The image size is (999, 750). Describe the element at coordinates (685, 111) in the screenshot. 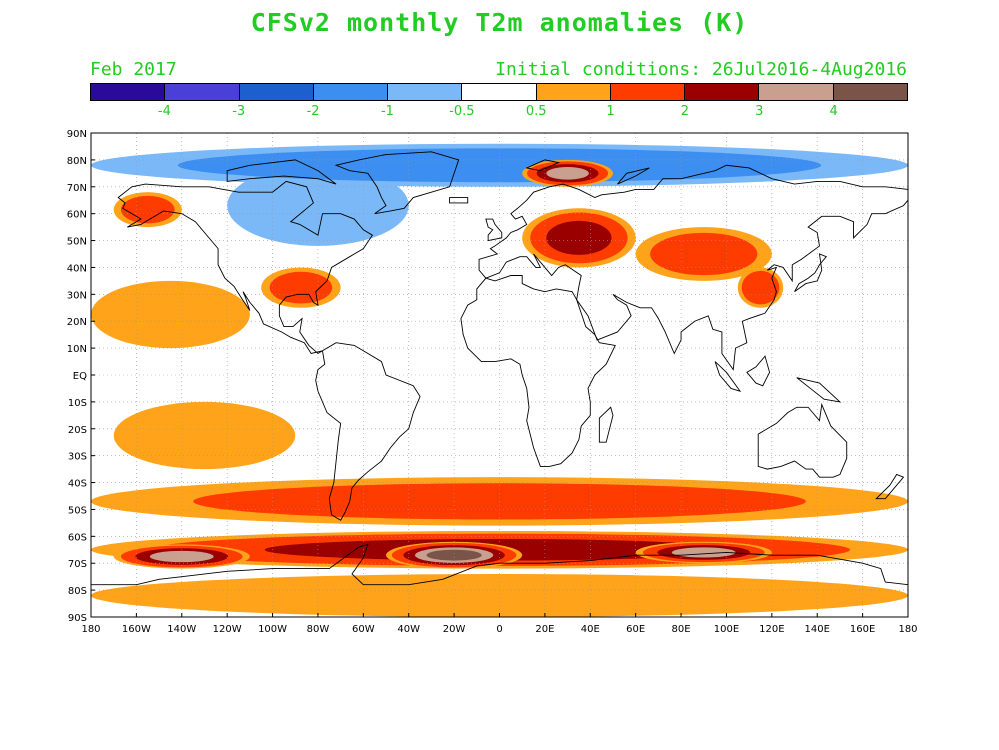

I see `colorbar-tick-label: 2` at that location.